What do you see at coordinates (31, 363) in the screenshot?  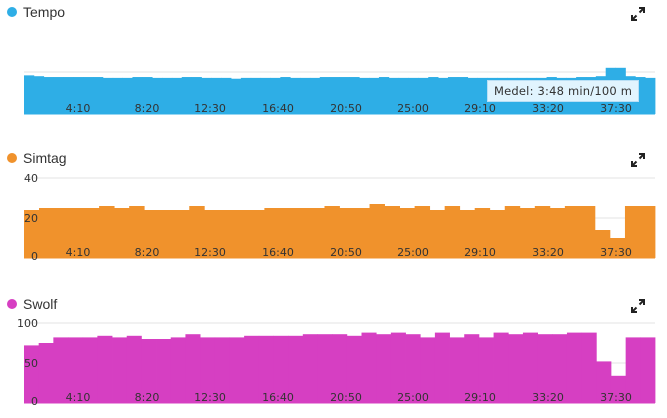 I see `y-tick-label: 50` at bounding box center [31, 363].